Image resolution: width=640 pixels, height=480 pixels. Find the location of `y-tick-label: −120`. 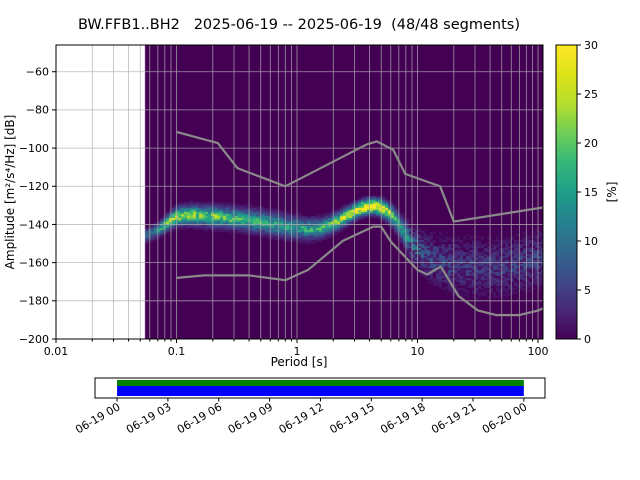

y-tick-label: −120 is located at coordinates (34, 186).